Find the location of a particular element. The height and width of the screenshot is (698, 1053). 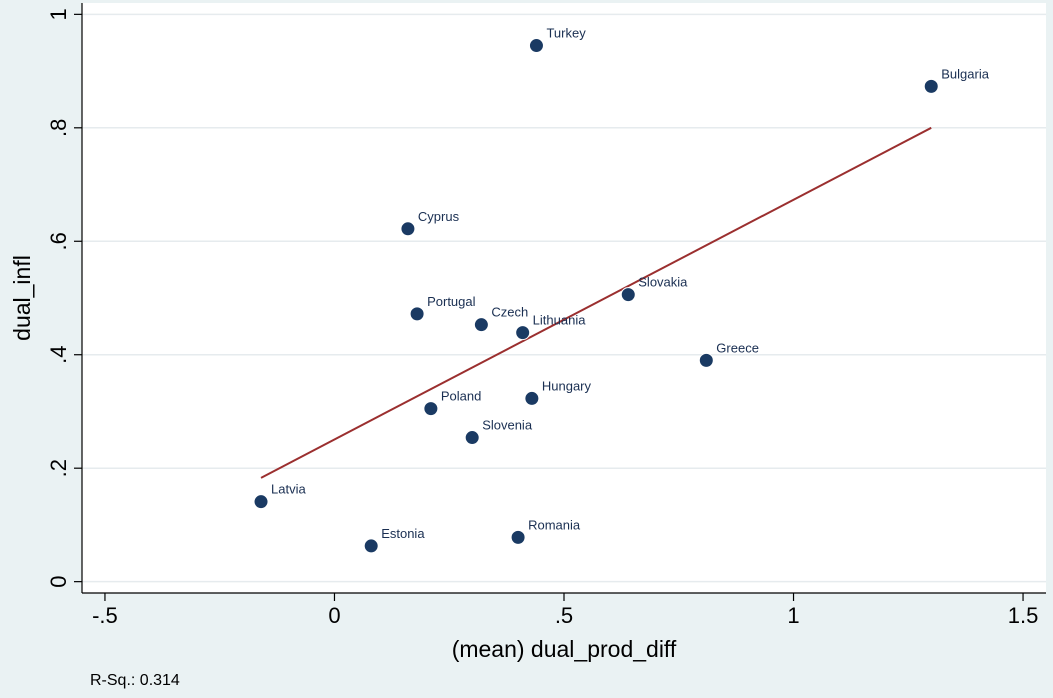

y-tick-label: .6 is located at coordinates (58, 241).